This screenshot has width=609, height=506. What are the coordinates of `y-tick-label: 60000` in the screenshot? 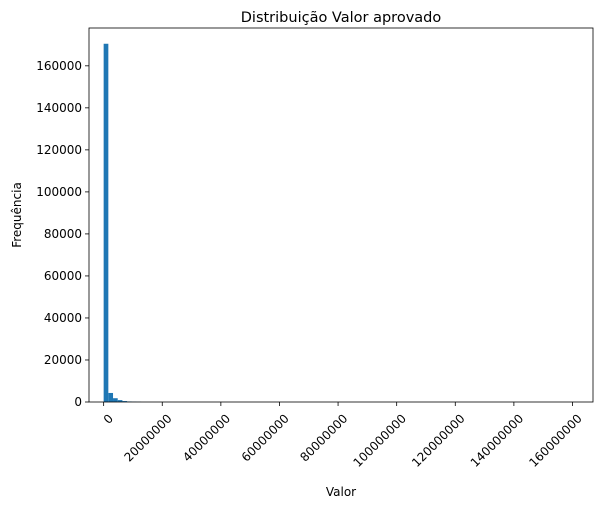 It's located at (63, 276).